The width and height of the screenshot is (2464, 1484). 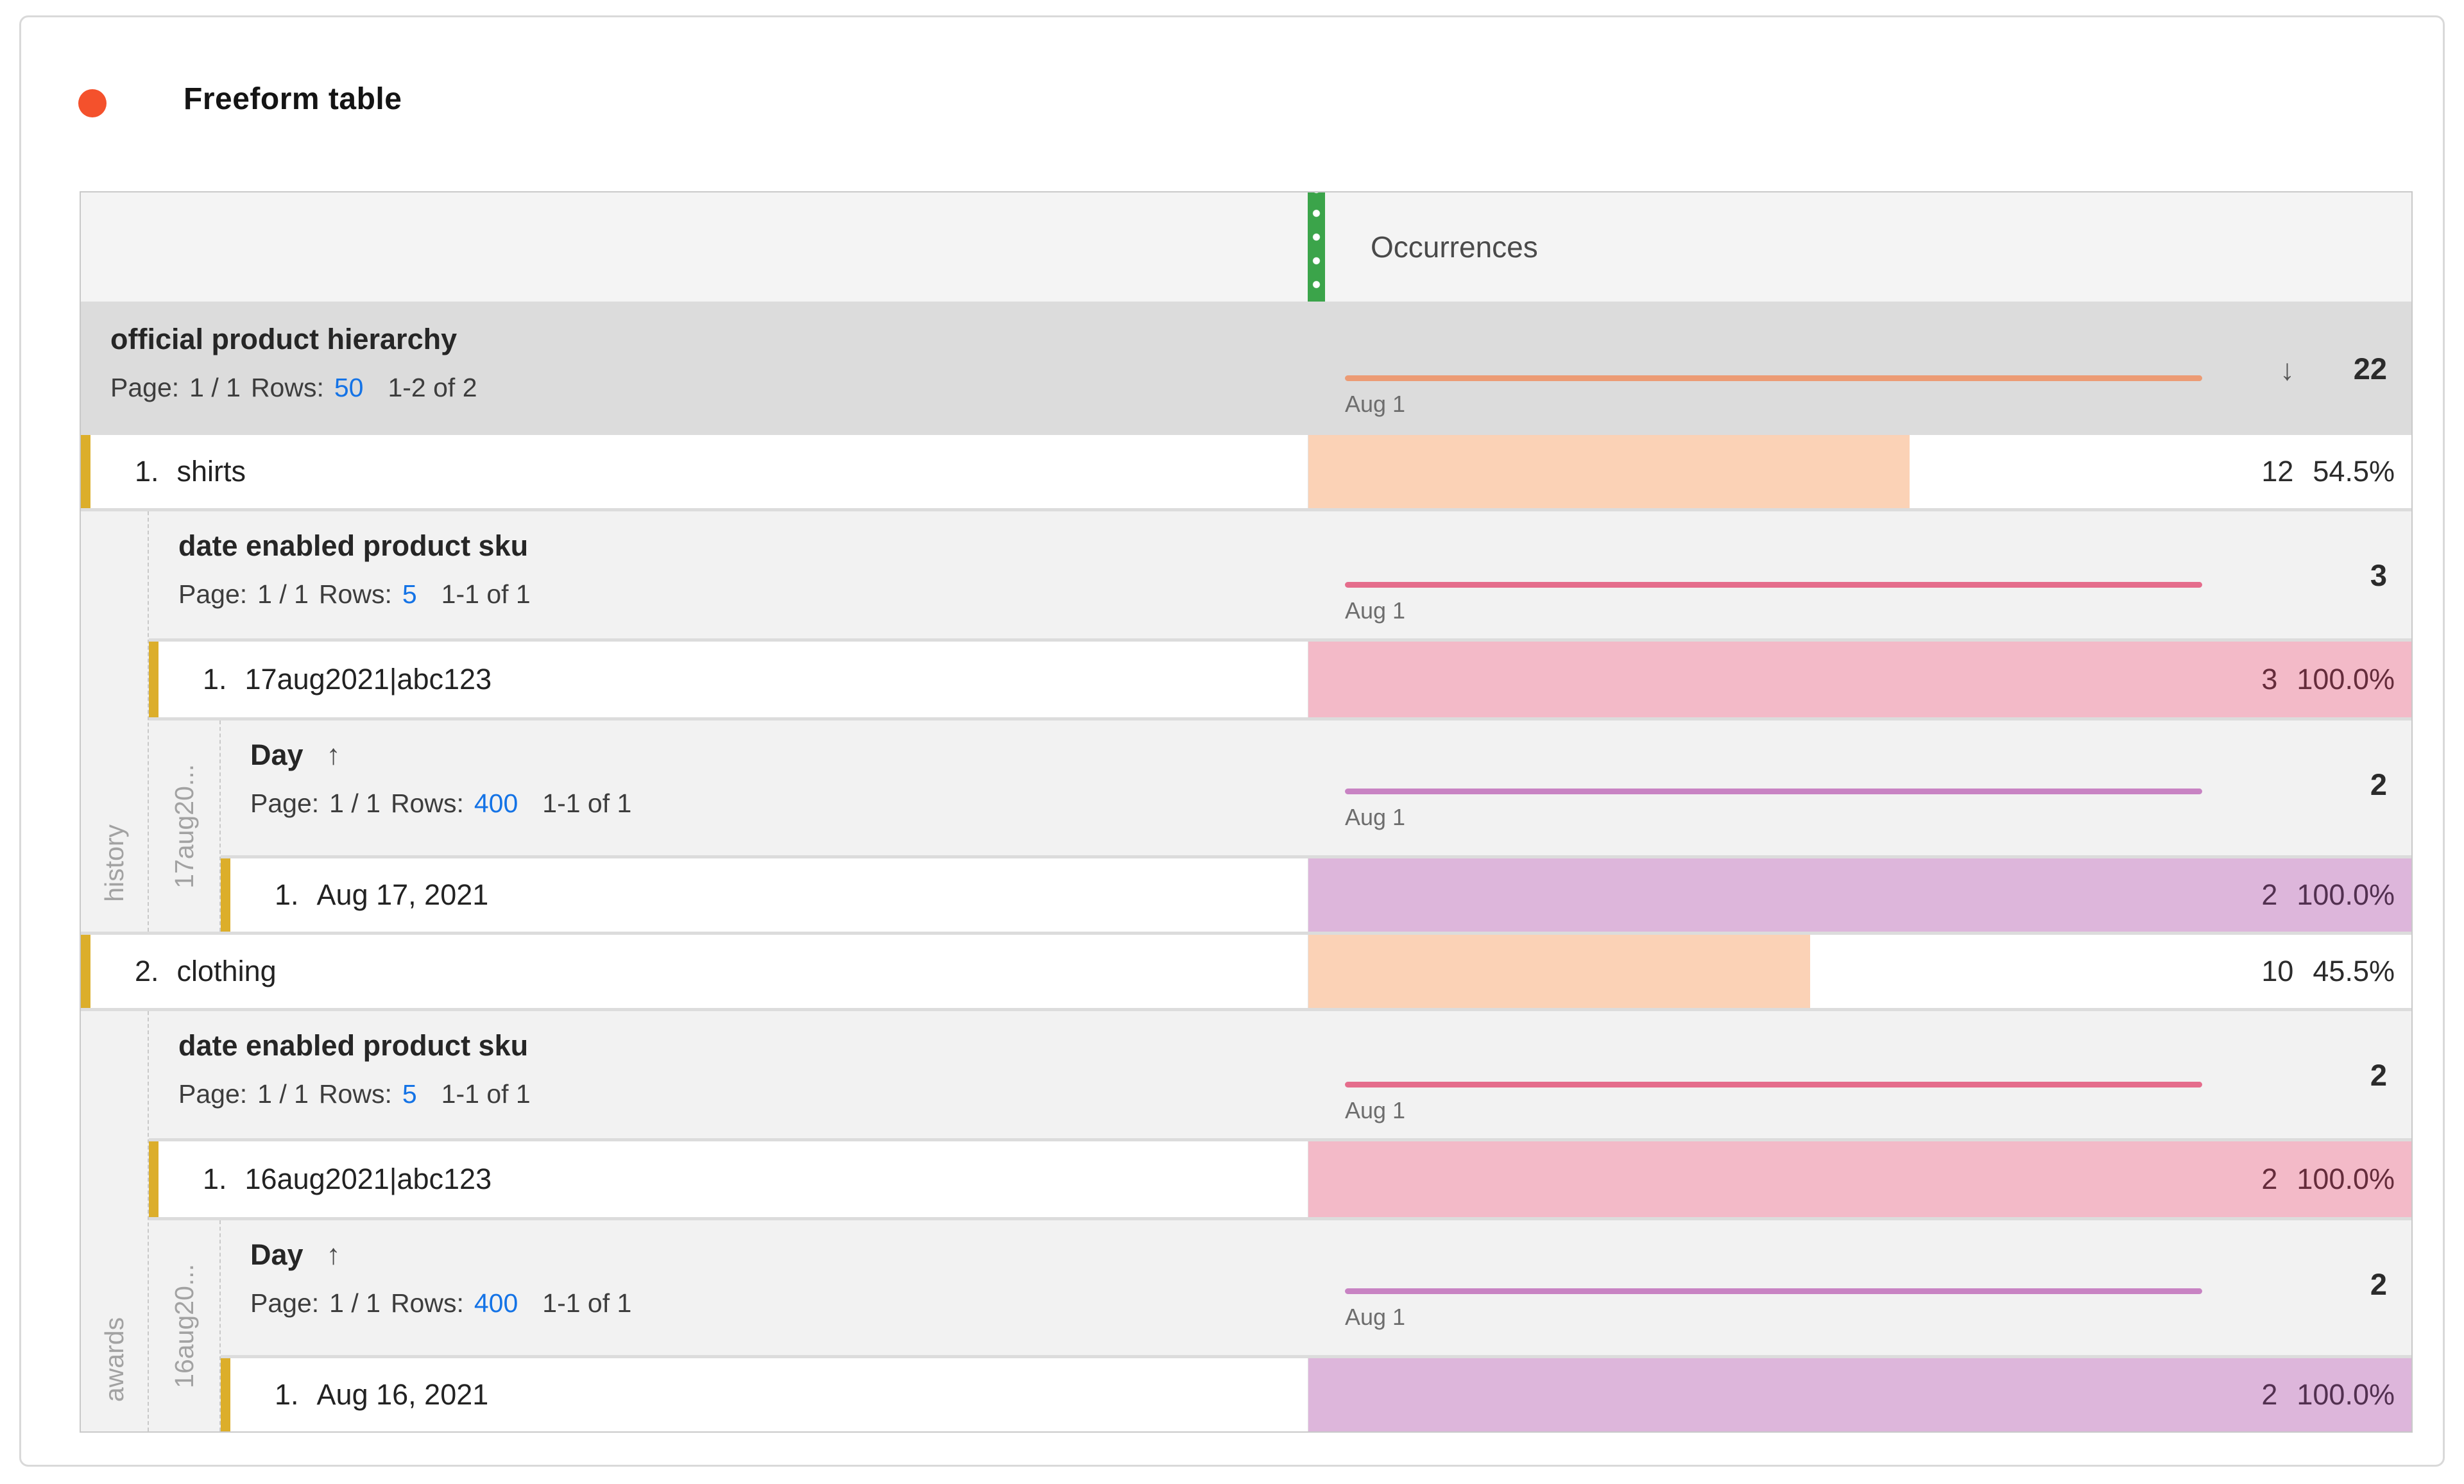 I want to click on metric-percent: 45.5%, so click(x=2354, y=971).